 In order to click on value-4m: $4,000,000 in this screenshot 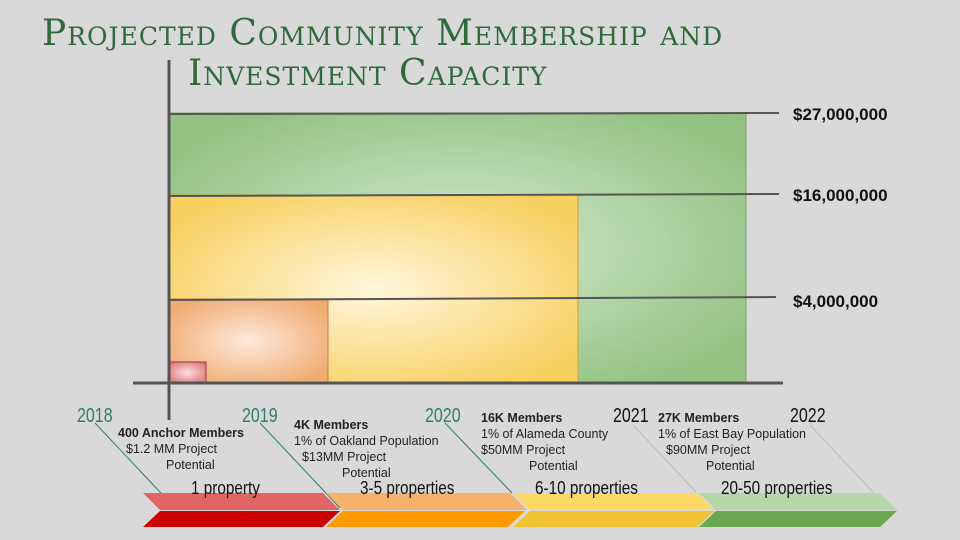, I will do `click(836, 301)`.